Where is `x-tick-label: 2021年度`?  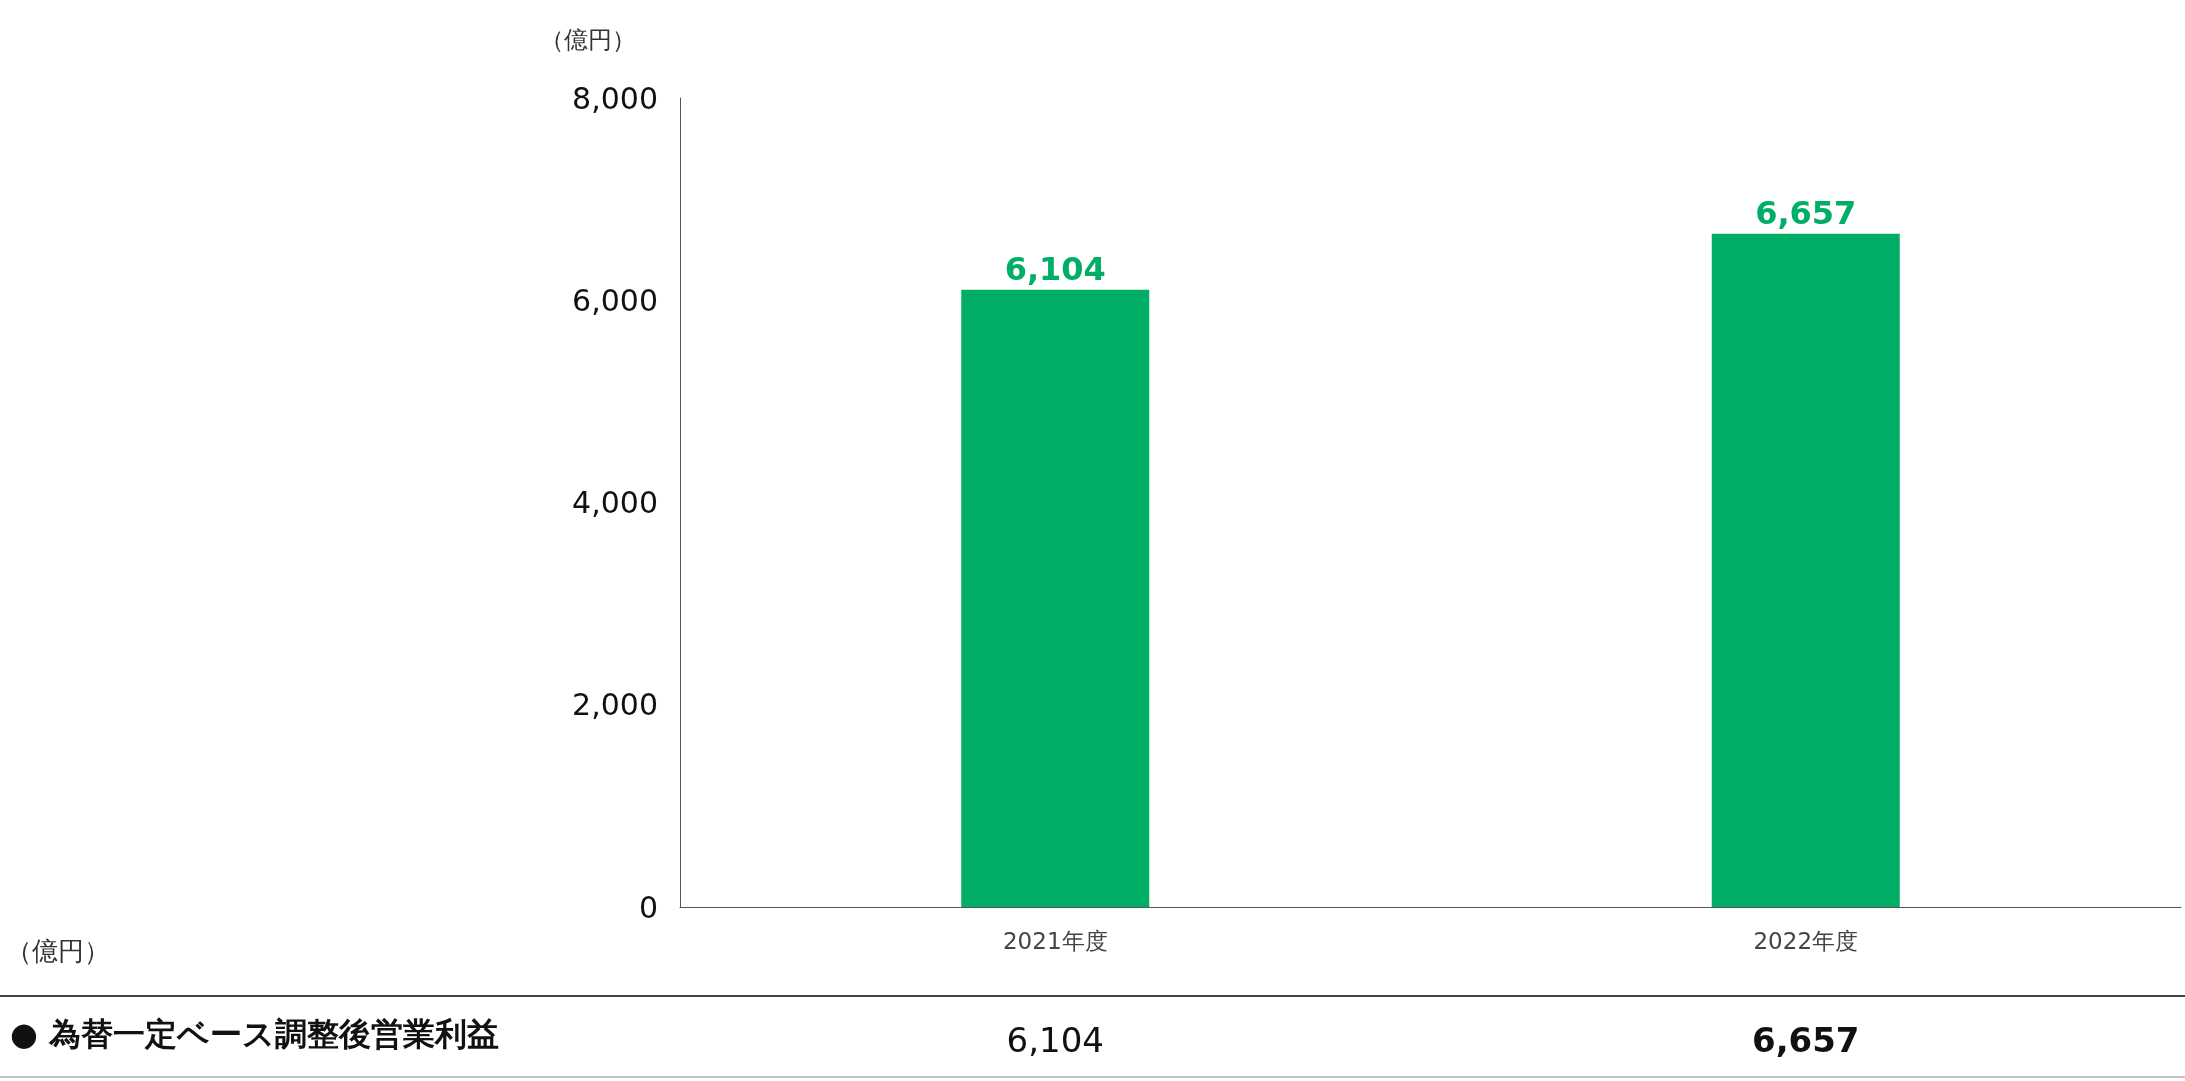 x-tick-label: 2021年度 is located at coordinates (1055, 940).